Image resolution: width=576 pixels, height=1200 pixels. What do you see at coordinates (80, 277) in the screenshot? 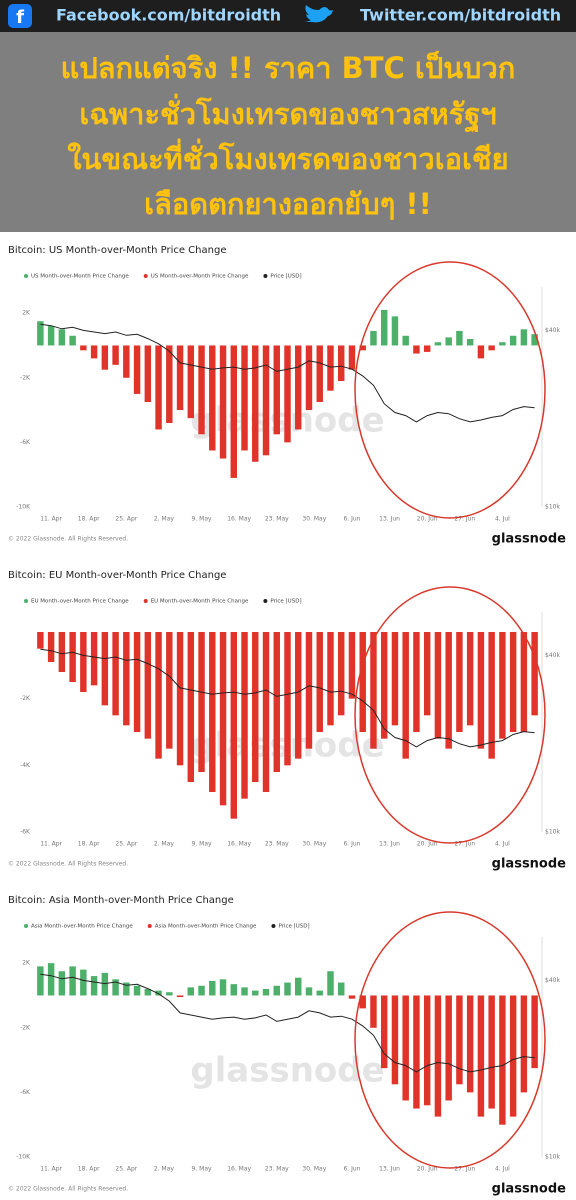
I see `legend-label: US Month-over-Month Price Change` at bounding box center [80, 277].